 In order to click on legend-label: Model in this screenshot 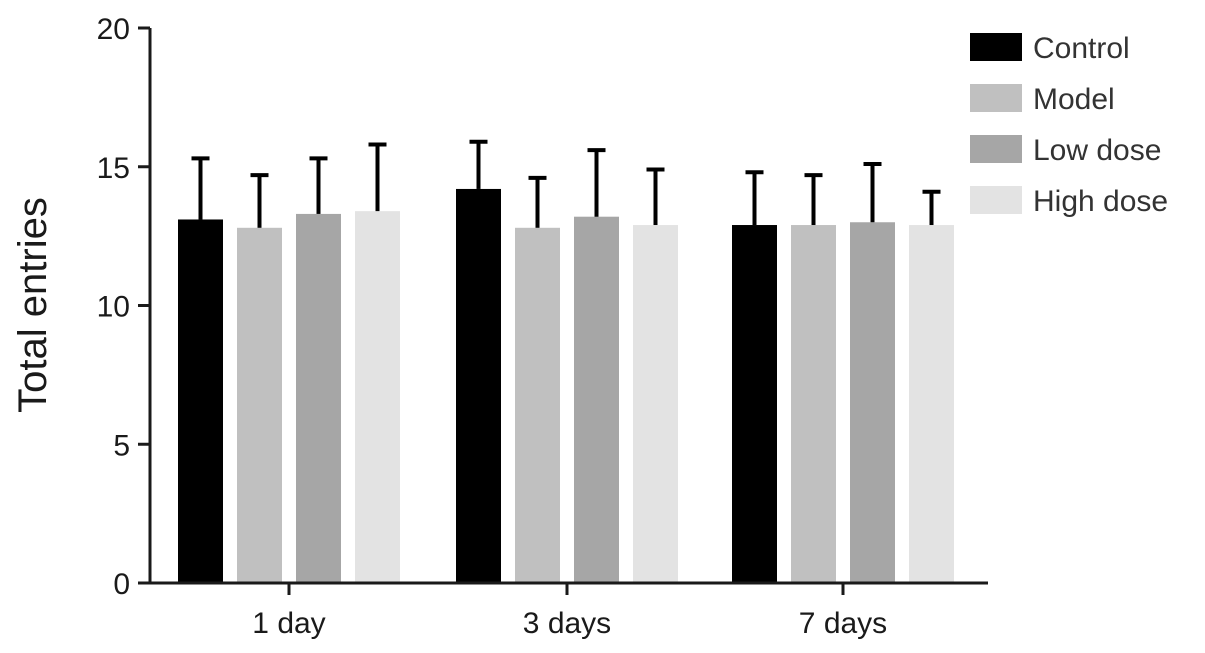, I will do `click(1074, 99)`.